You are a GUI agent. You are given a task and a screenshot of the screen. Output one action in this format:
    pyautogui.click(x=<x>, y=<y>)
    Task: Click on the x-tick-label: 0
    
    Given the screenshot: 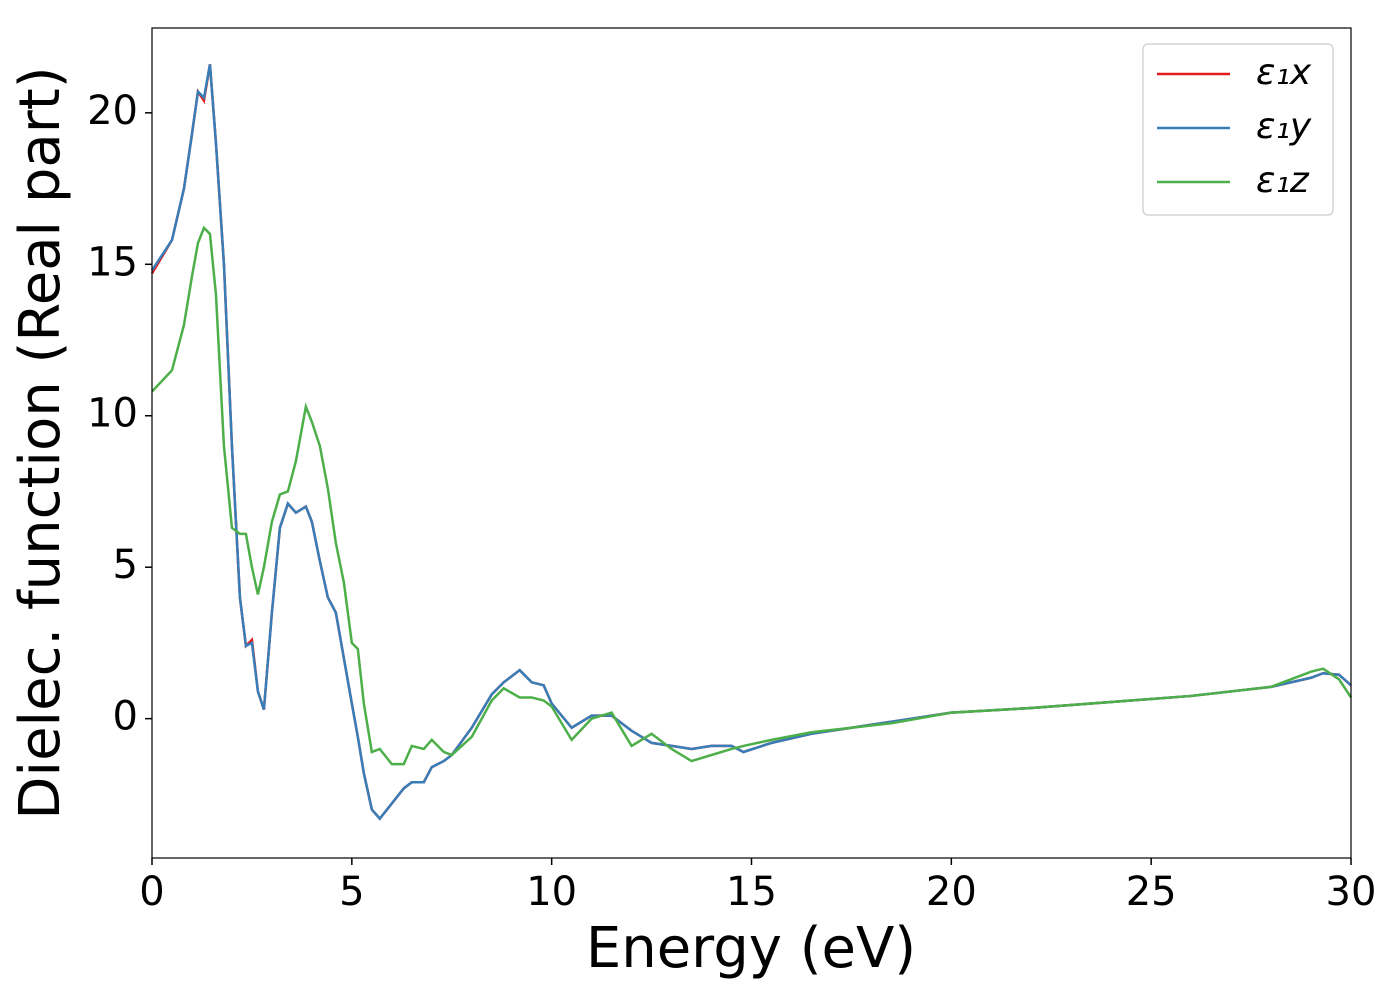 What is the action you would take?
    pyautogui.click(x=151, y=892)
    